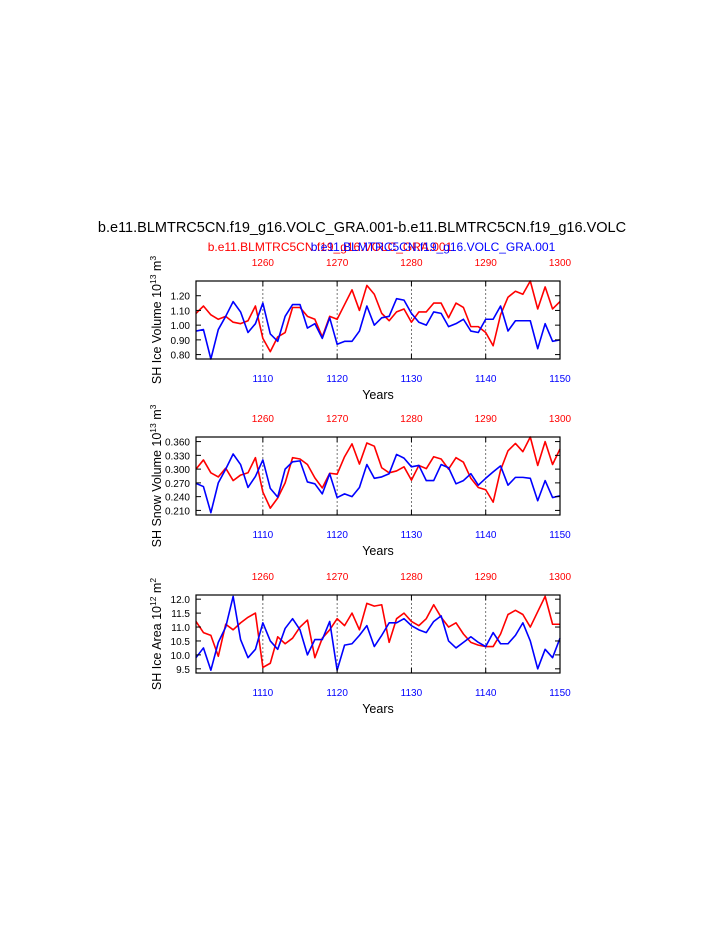 The image size is (723, 935). I want to click on y-tick-label: 0.210, so click(177, 511).